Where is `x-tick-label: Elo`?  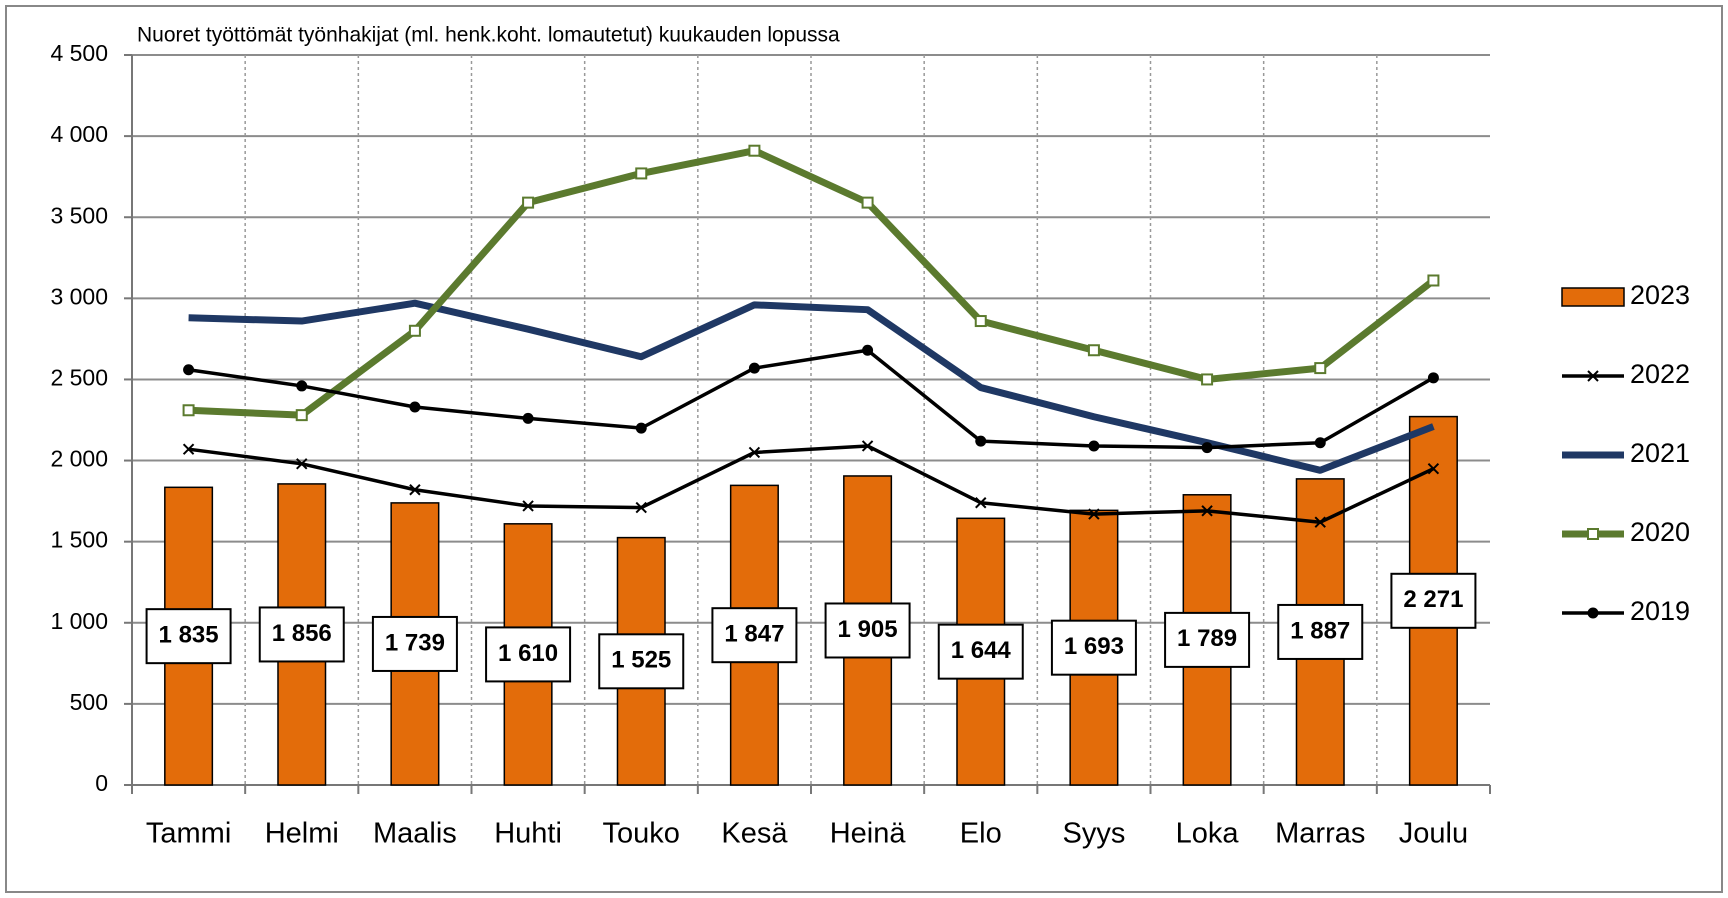
x-tick-label: Elo is located at coordinates (981, 834).